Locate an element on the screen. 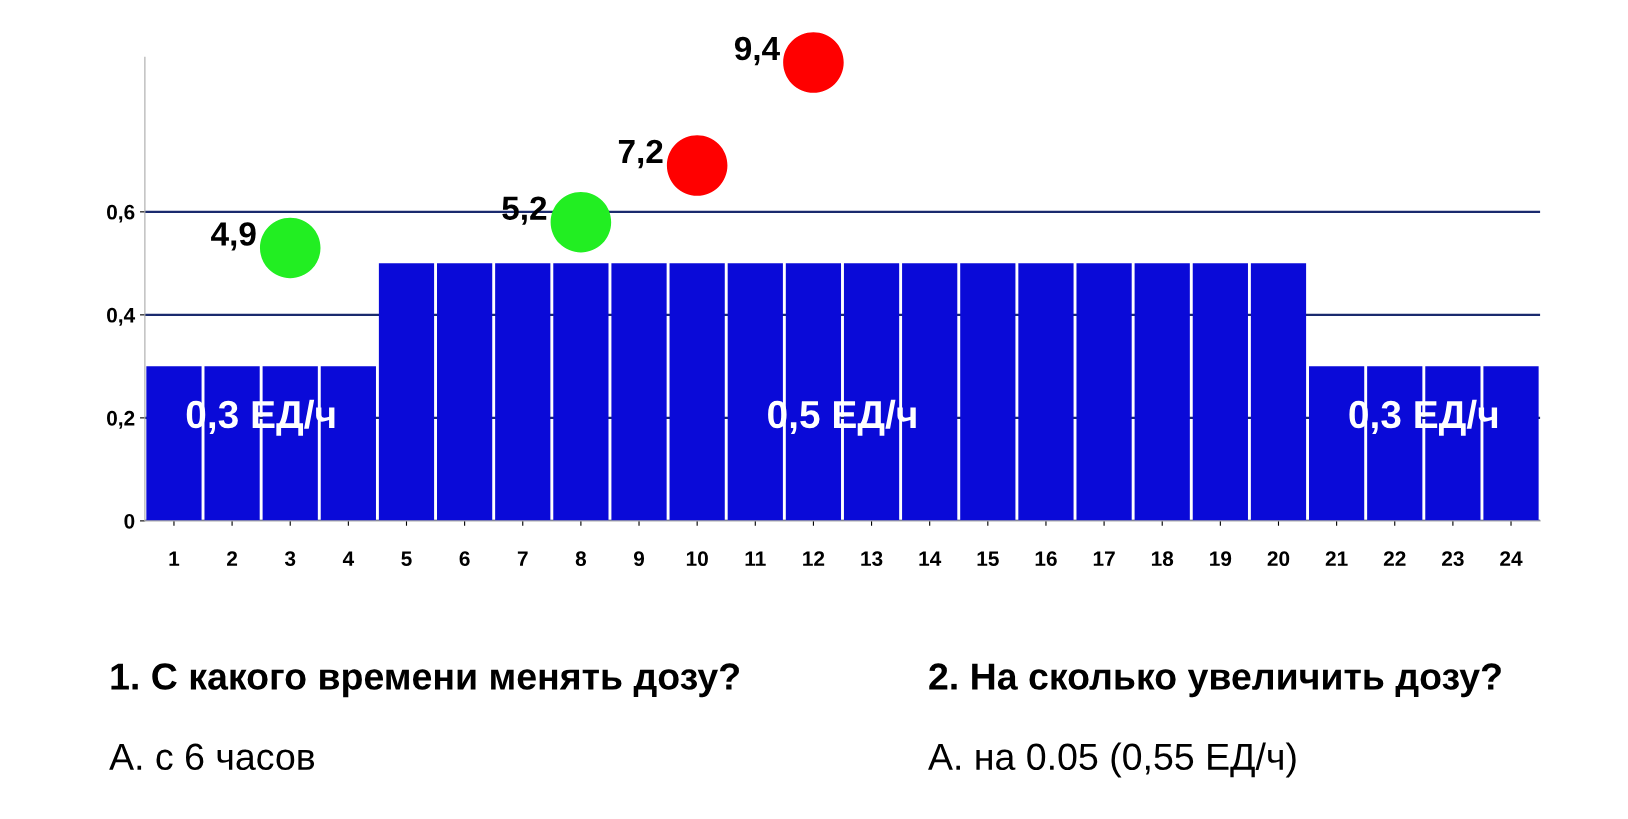 This screenshot has height=819, width=1628. text: 2. На сколько увеличить дозу? is located at coordinates (1215, 680).